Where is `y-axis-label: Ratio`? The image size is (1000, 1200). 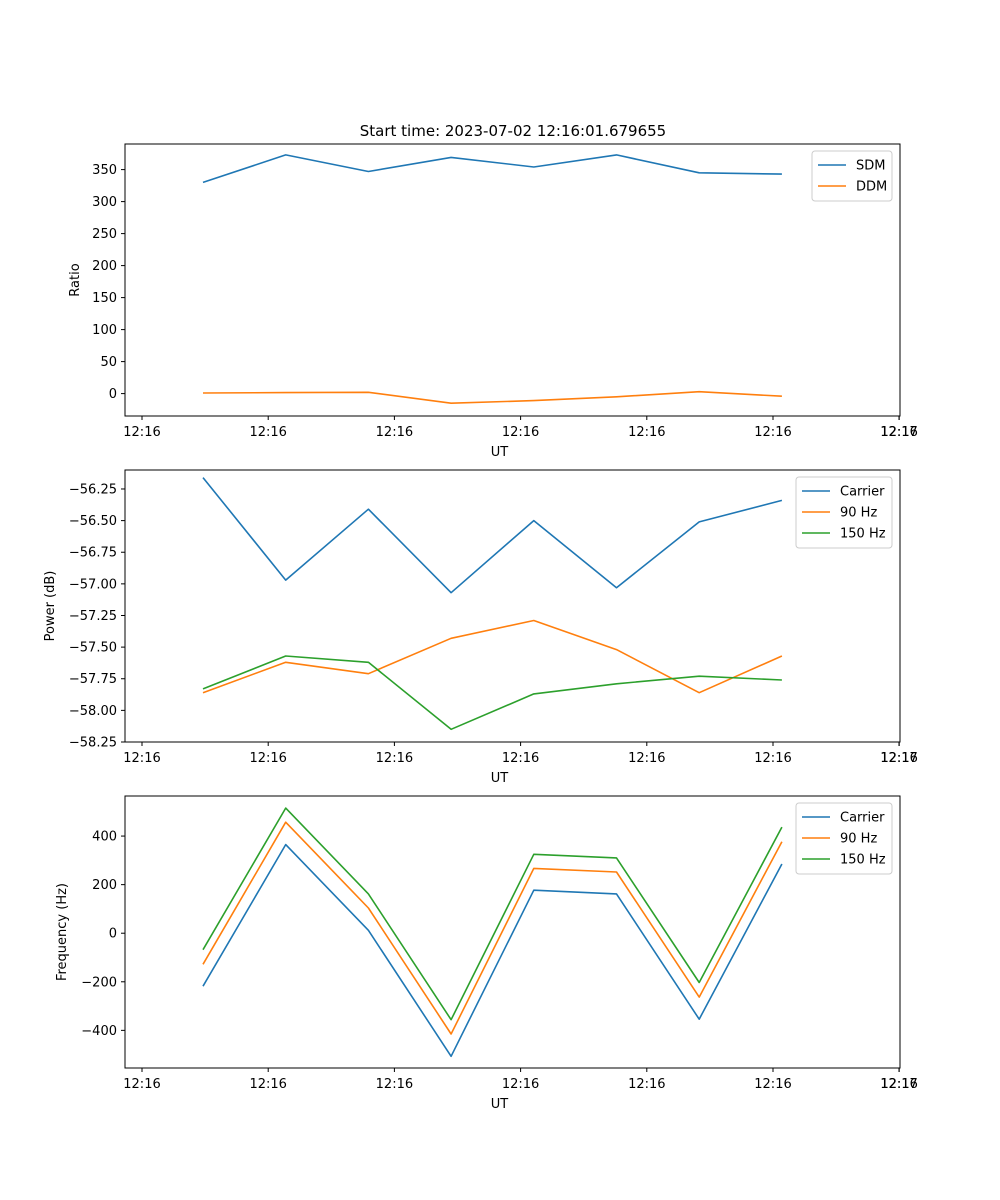 y-axis-label: Ratio is located at coordinates (75, 279).